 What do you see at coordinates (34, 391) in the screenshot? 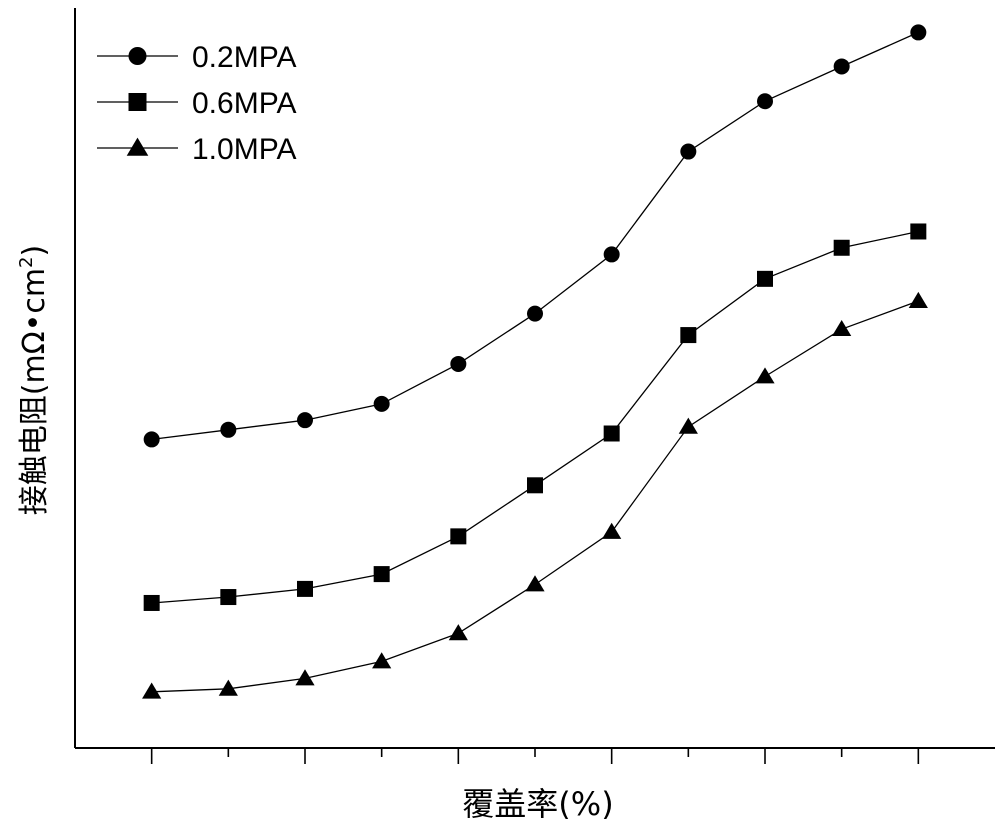
I see `y-axis-label-main: 接触电阻(mΩ•cm` at bounding box center [34, 391].